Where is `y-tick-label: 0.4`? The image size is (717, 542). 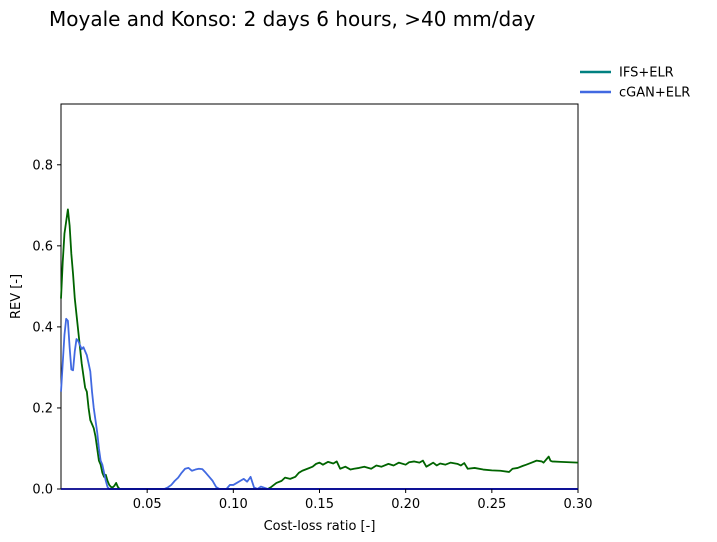
y-tick-label: 0.4 is located at coordinates (42, 327).